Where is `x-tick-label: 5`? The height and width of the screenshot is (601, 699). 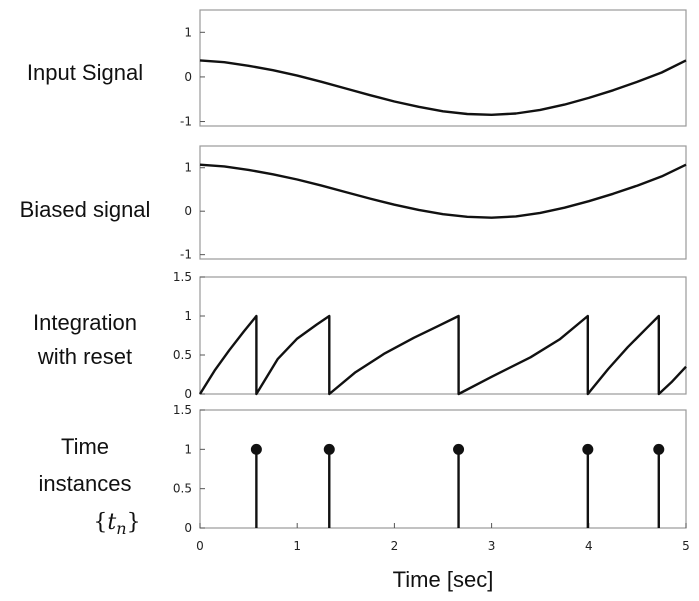 x-tick-label: 5 is located at coordinates (686, 546).